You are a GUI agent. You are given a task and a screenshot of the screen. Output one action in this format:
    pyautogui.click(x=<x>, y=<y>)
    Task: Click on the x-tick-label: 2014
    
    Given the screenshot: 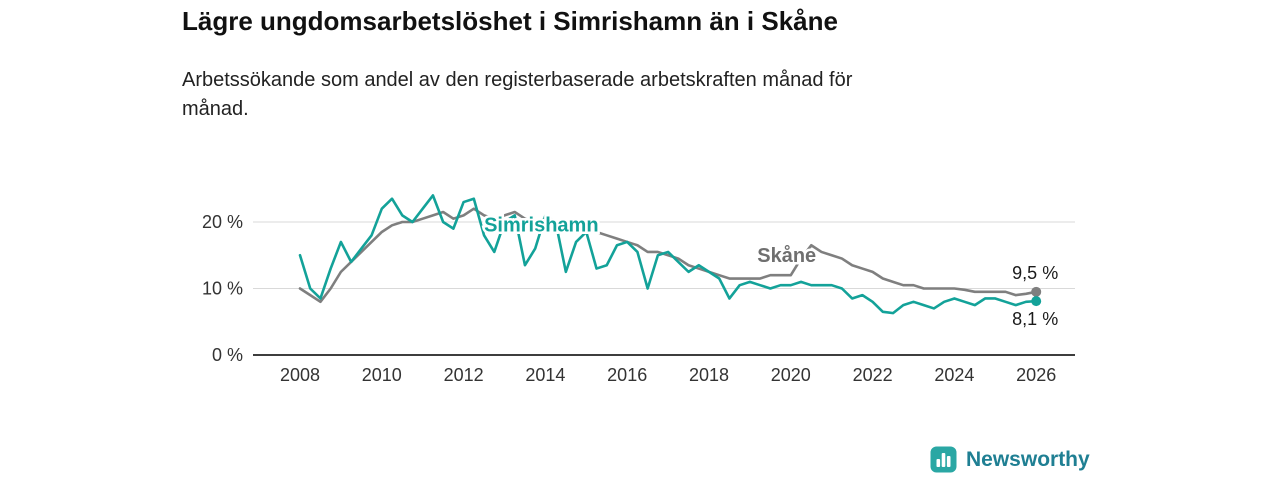 What is the action you would take?
    pyautogui.click(x=545, y=375)
    